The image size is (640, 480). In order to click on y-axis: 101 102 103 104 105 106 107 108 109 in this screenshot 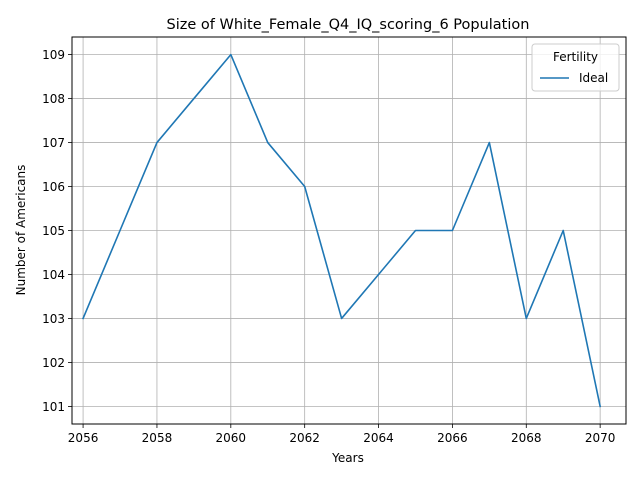, I will do `click(57, 231)`.